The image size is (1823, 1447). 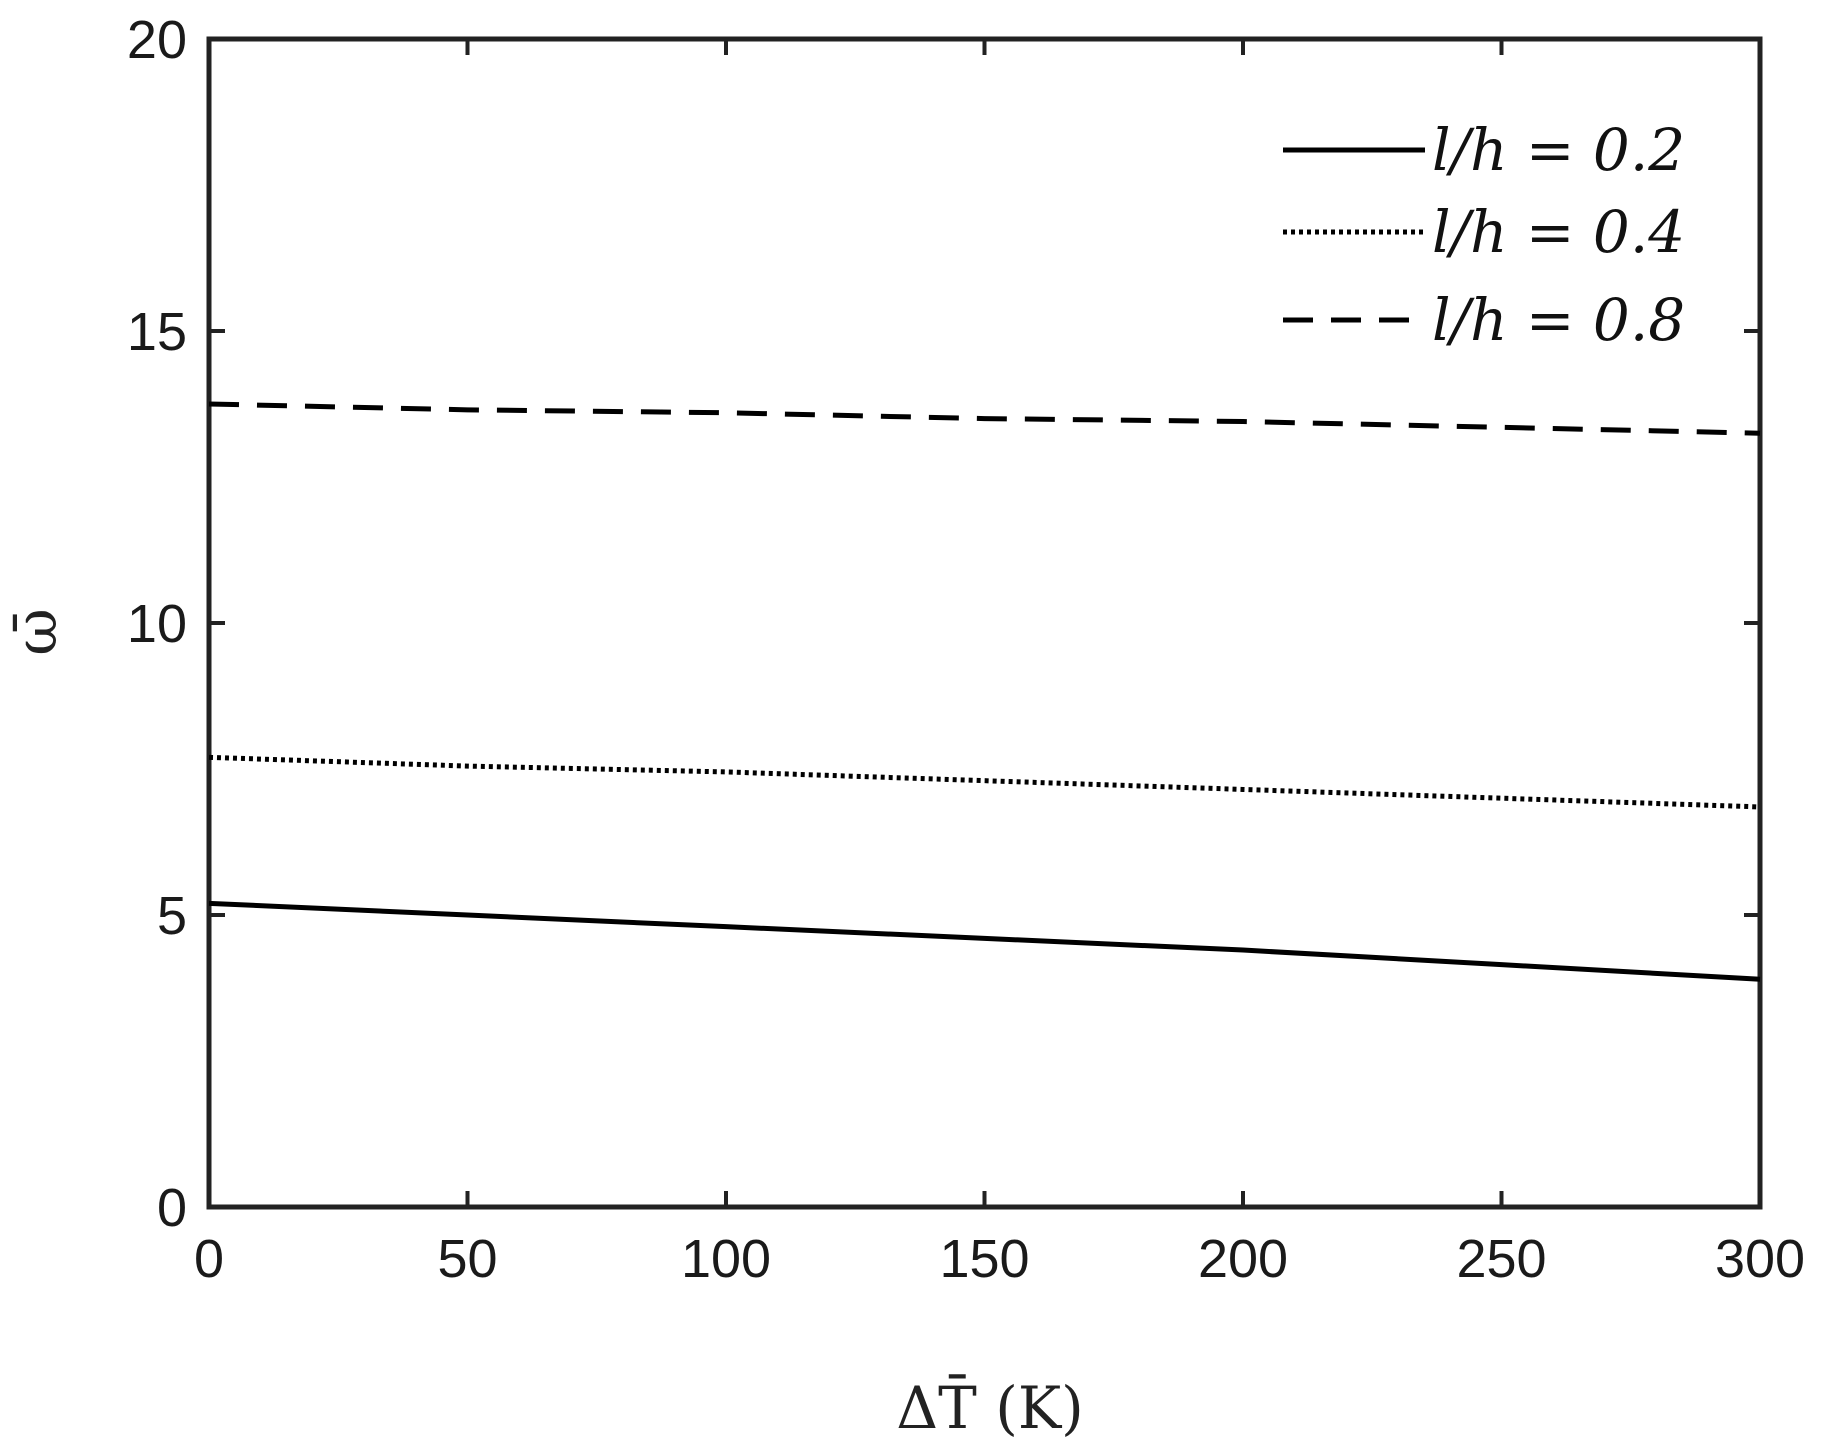 I want to click on legend: l/h = 0.2 l/h = 0.4 l/h = 0.8, so click(x=1484, y=235).